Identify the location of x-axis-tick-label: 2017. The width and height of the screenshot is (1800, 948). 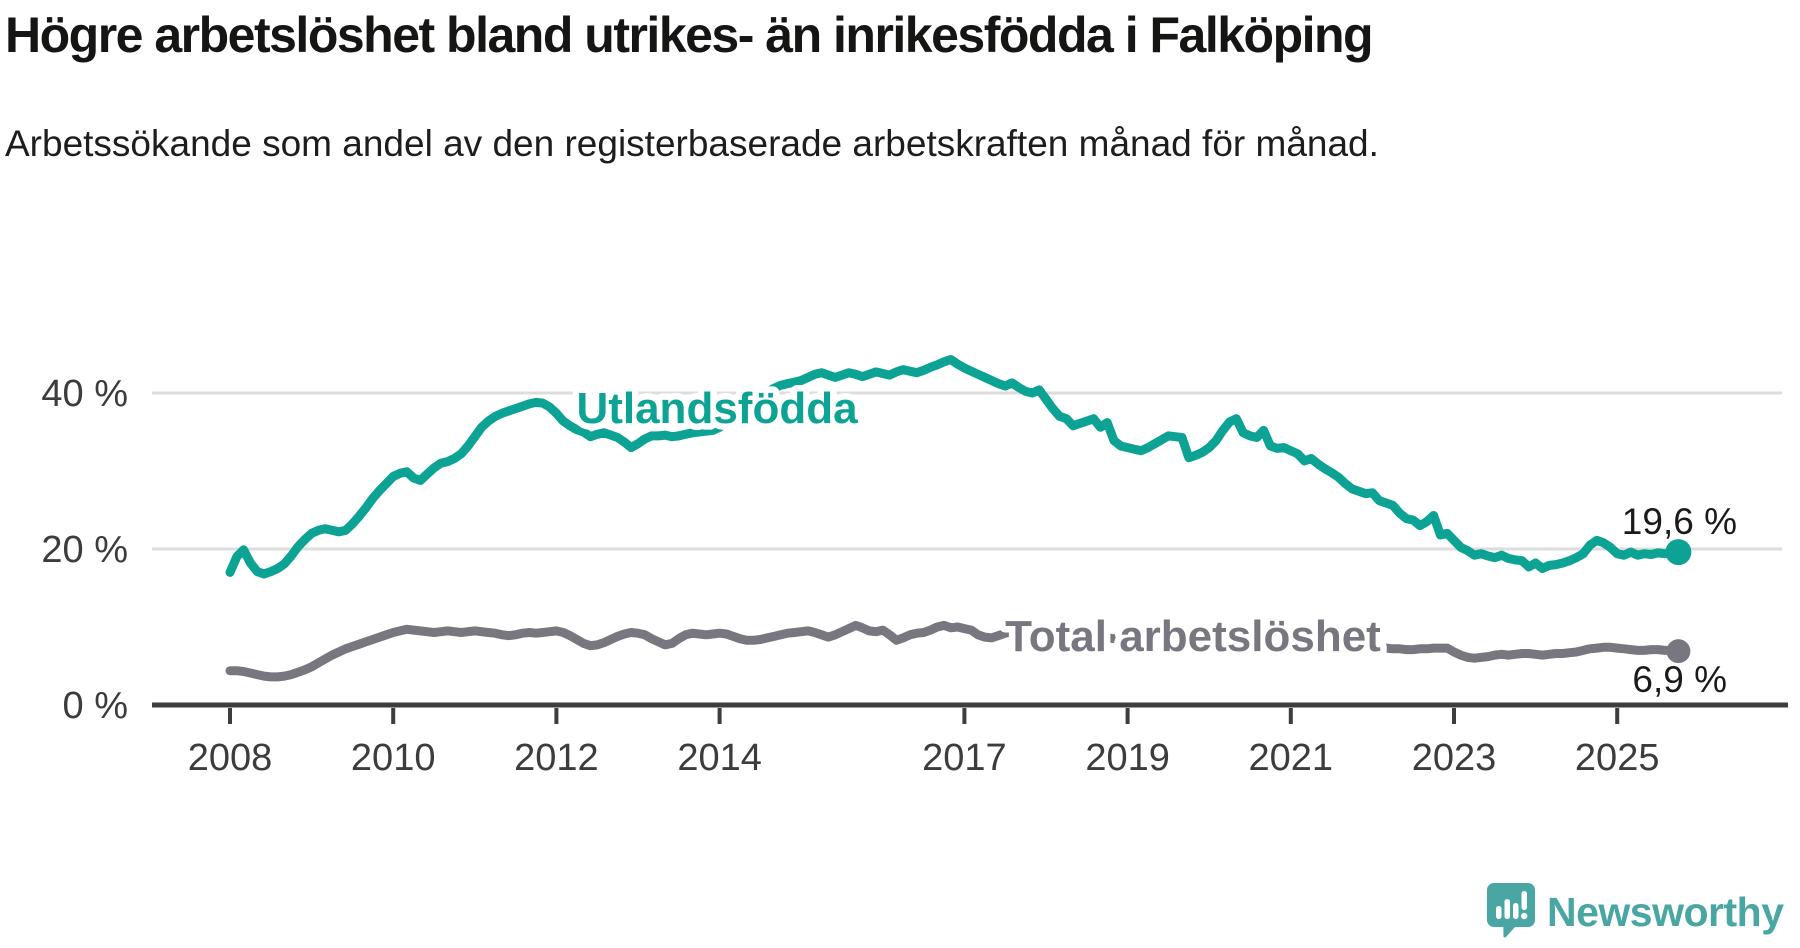
(964, 758).